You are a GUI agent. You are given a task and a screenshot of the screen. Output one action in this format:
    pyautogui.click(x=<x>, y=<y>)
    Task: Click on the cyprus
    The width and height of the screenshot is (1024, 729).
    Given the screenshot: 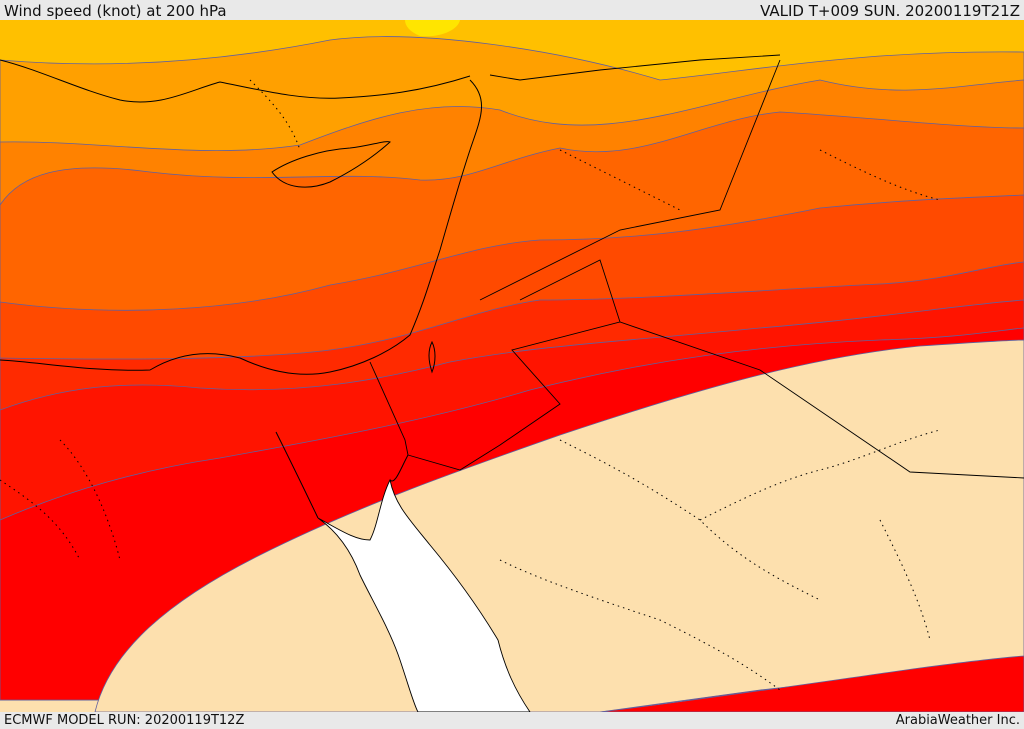 What is the action you would take?
    pyautogui.click(x=331, y=164)
    